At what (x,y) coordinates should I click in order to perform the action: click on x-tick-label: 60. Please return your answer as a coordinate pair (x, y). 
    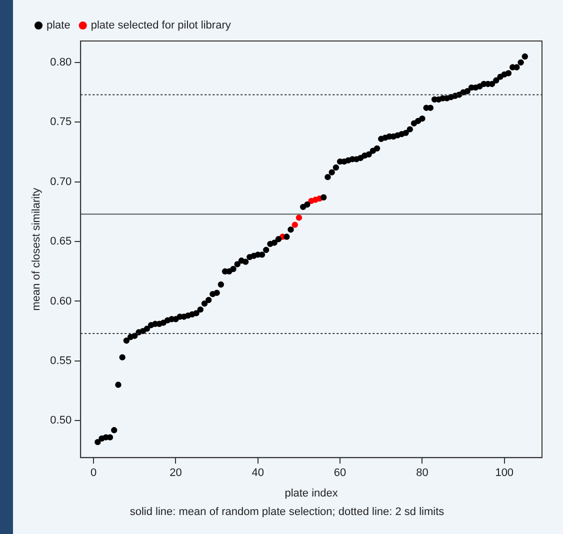
    Looking at the image, I should click on (340, 473).